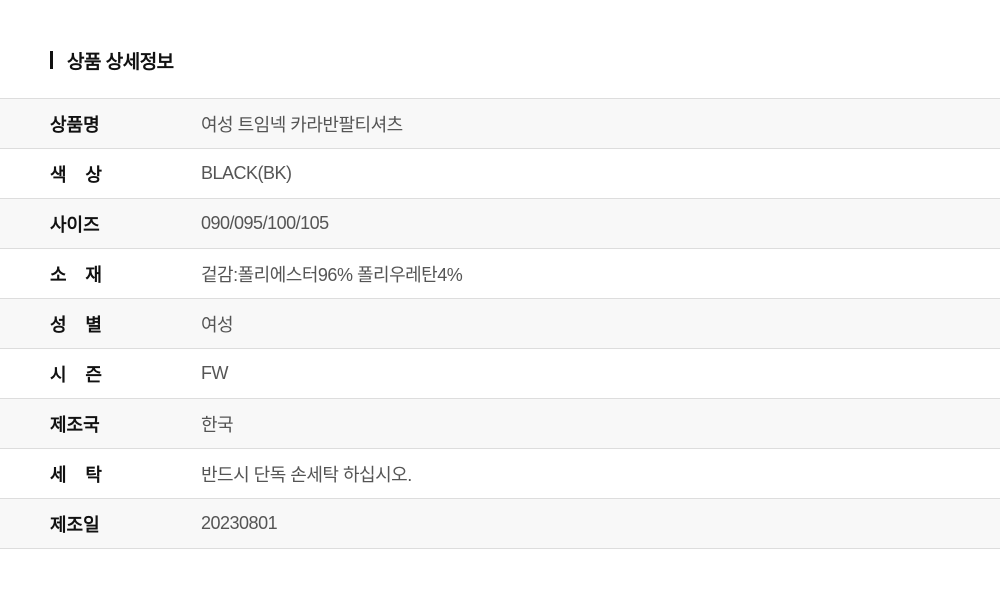 The image size is (1000, 598). What do you see at coordinates (51, 60) in the screenshot?
I see `title-accent-bar` at bounding box center [51, 60].